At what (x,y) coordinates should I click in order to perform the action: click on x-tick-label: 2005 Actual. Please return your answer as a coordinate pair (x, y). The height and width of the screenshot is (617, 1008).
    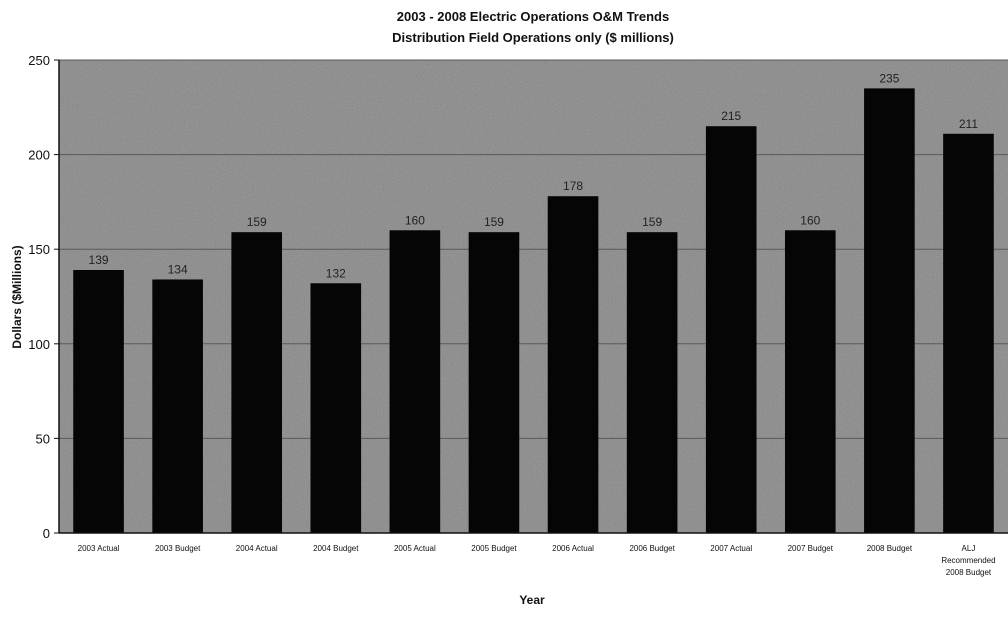
    Looking at the image, I should click on (415, 548).